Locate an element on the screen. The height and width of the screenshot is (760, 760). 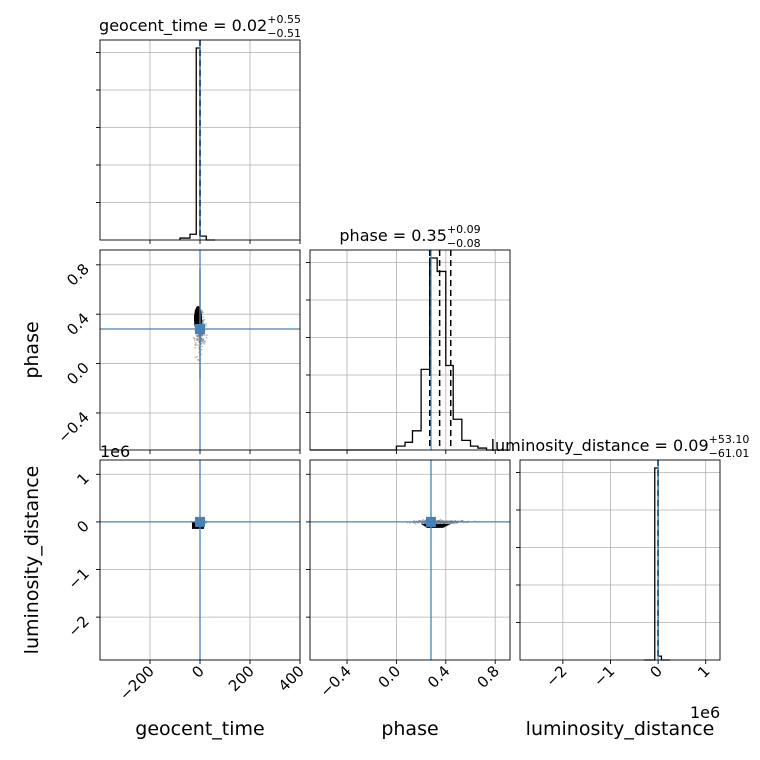
title-phase-text: phase = 0.35 is located at coordinates (392, 235).